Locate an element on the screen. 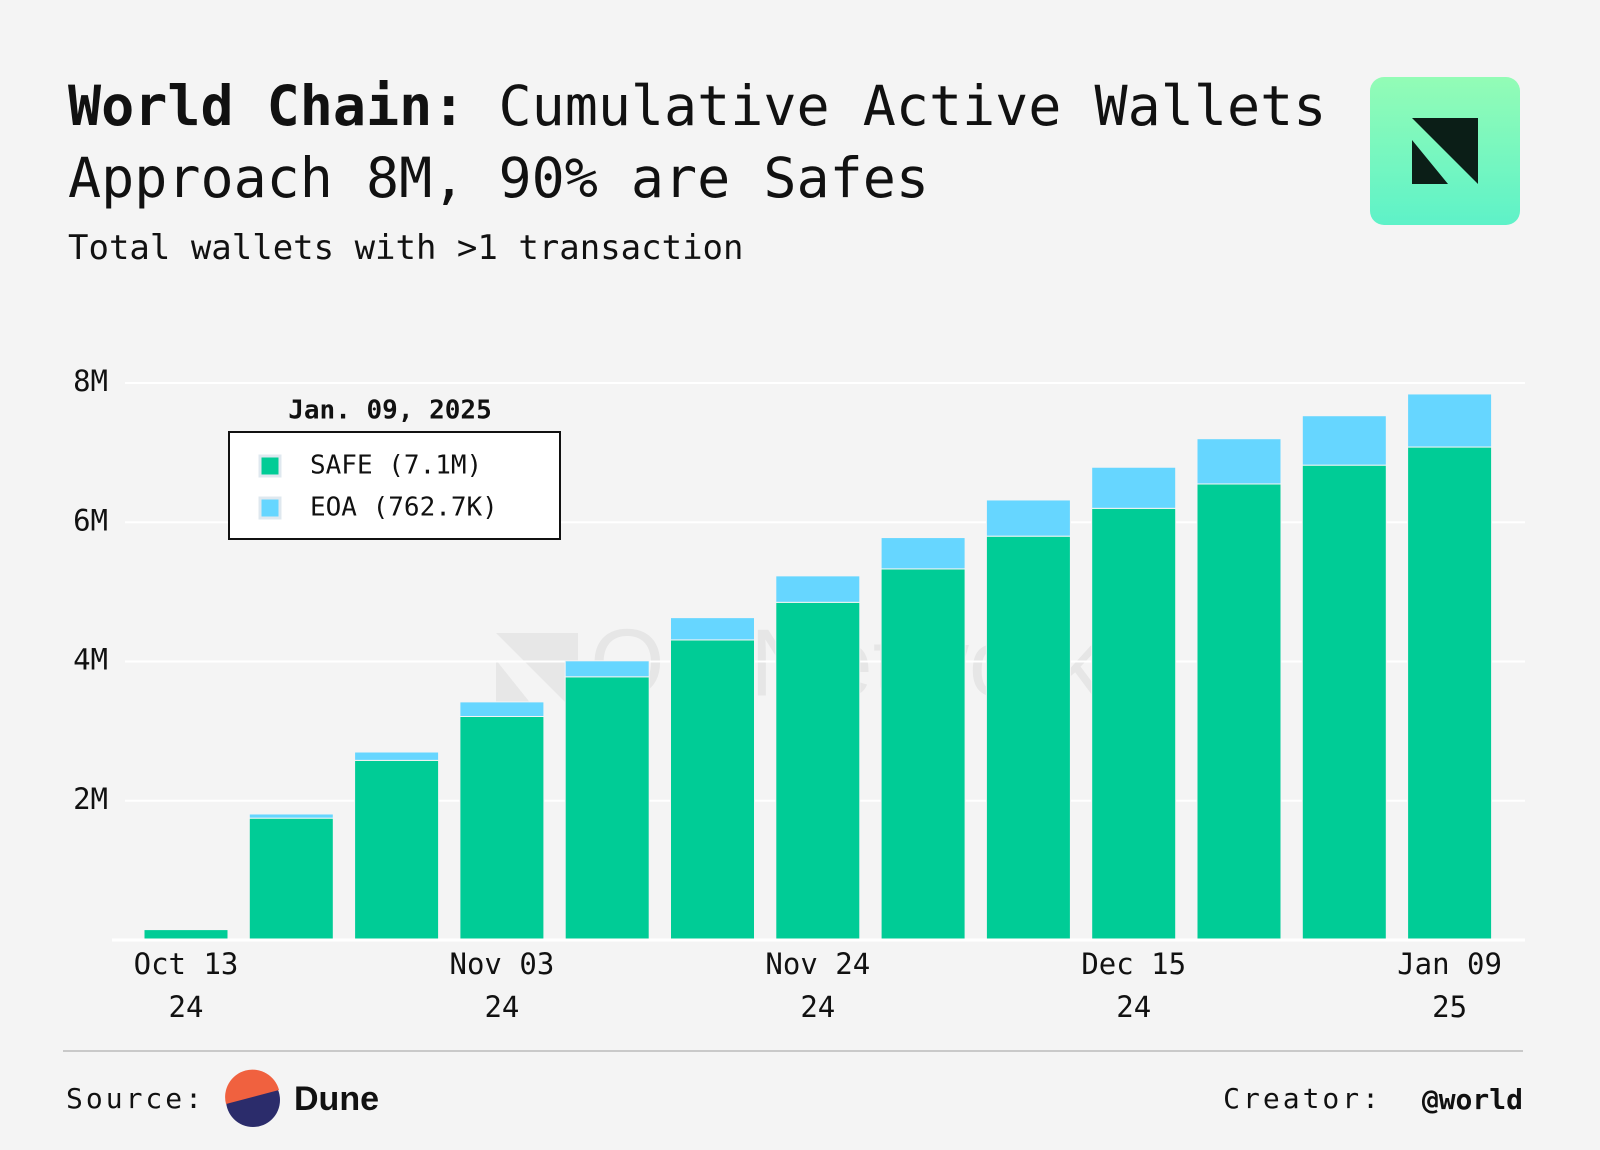 This screenshot has width=1600, height=1150. tooltip-entry: SAFE (7.1M) is located at coordinates (396, 466).